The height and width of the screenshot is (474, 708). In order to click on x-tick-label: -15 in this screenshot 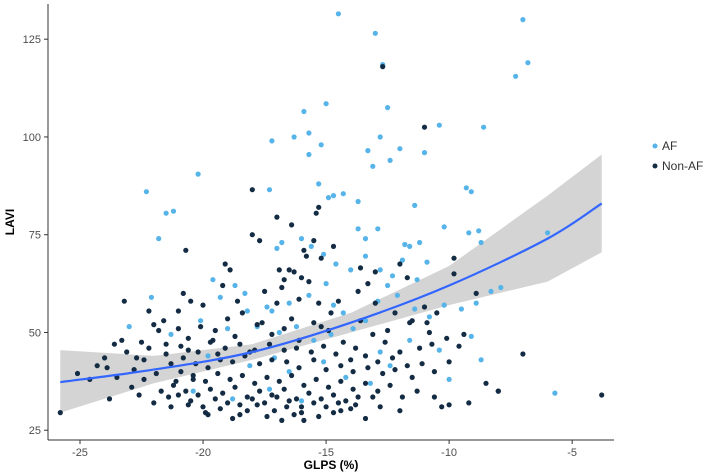, I will do `click(326, 453)`.